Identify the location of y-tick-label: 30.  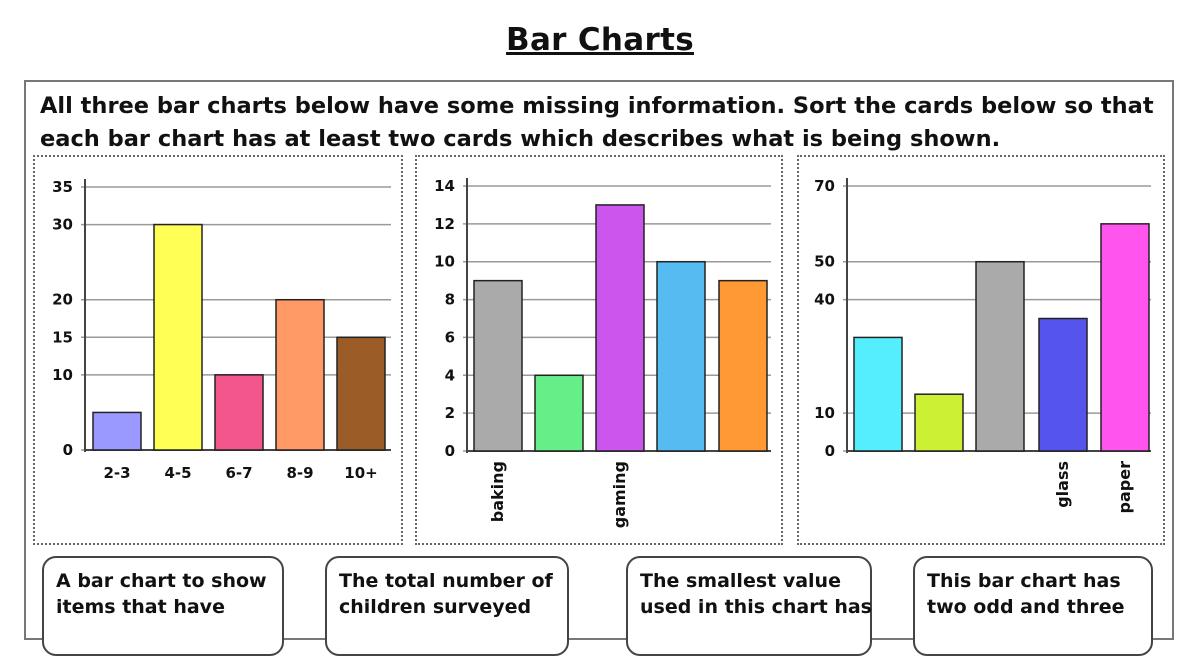
(62, 225).